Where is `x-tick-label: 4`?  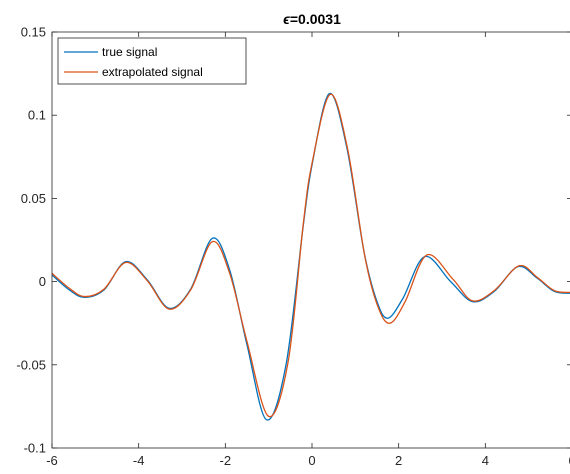 x-tick-label: 4 is located at coordinates (485, 460).